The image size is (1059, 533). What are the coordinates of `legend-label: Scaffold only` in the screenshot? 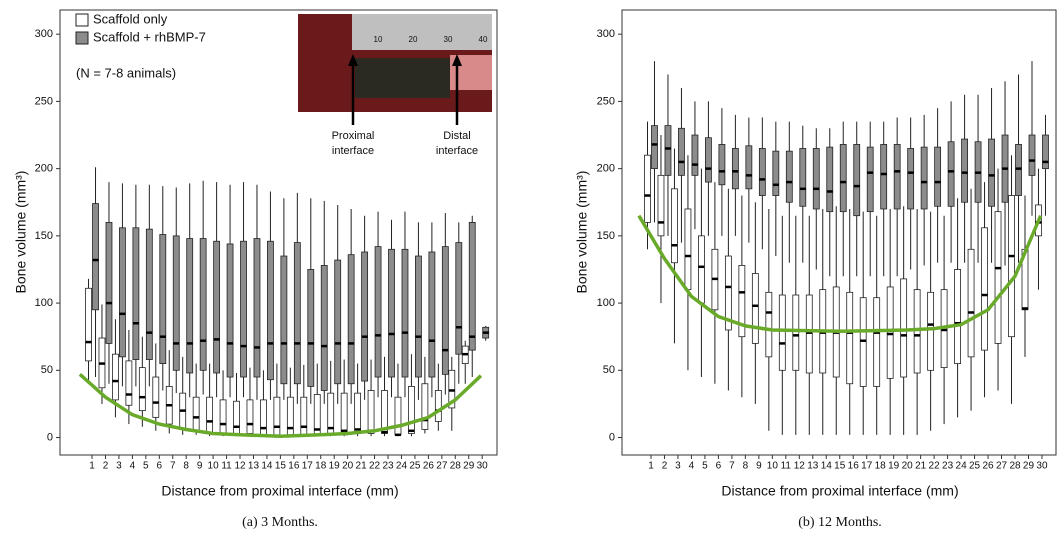 It's located at (130, 18).